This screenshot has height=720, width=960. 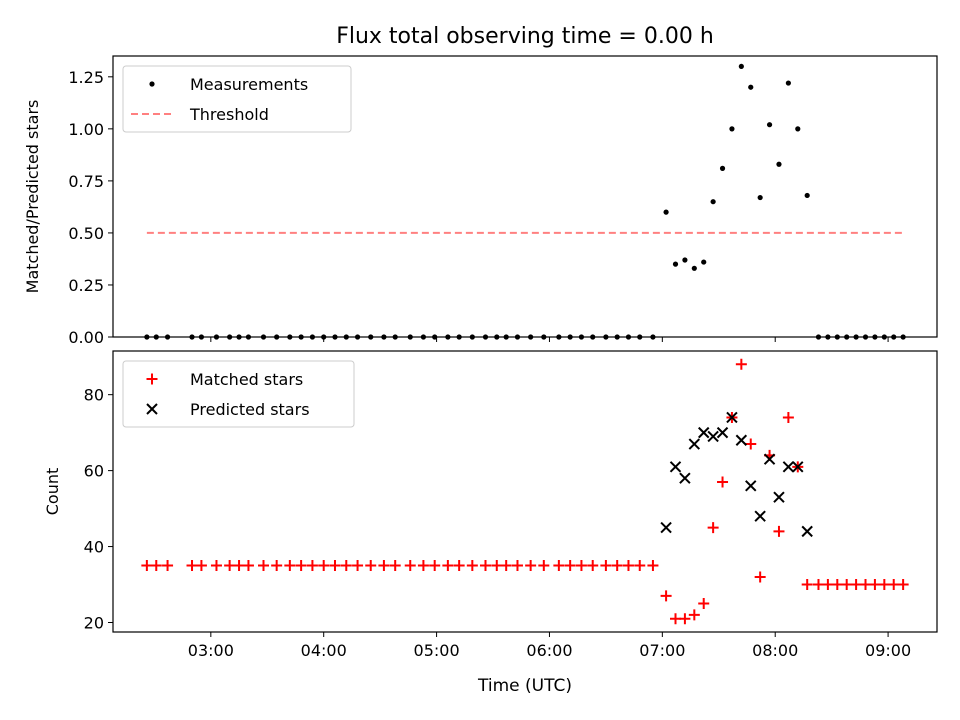 I want to click on y-tick-label: 60, so click(x=94, y=471).